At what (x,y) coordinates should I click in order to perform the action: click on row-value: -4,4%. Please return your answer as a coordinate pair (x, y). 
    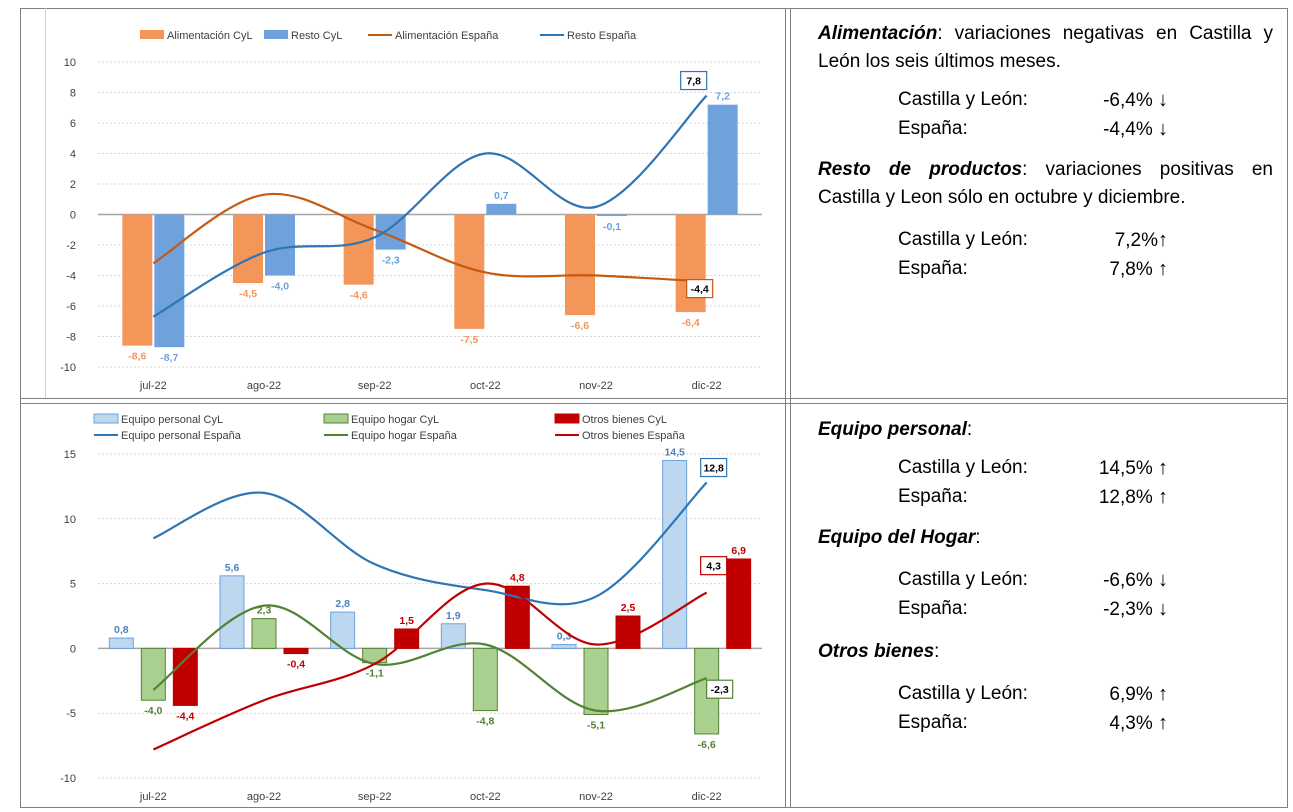
    Looking at the image, I should click on (1128, 129).